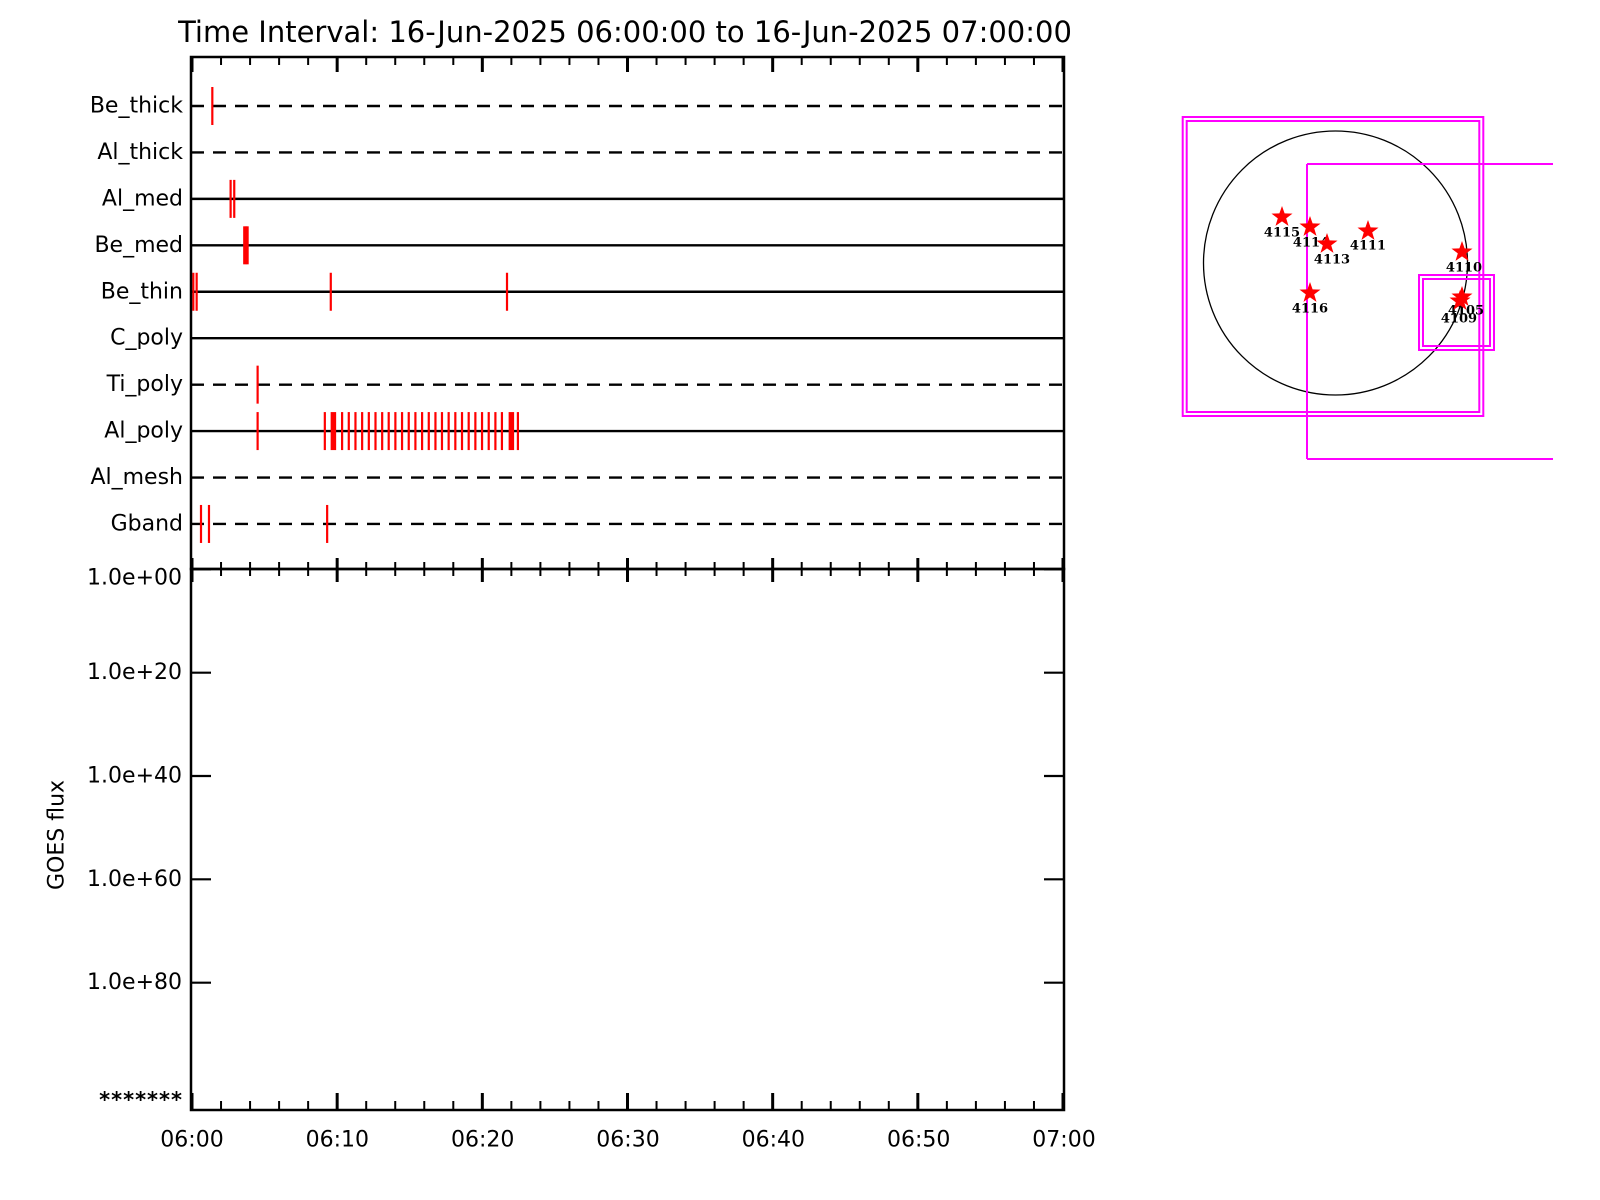  Describe the element at coordinates (918, 1140) in the screenshot. I see `x-tick-label: 06:50` at that location.